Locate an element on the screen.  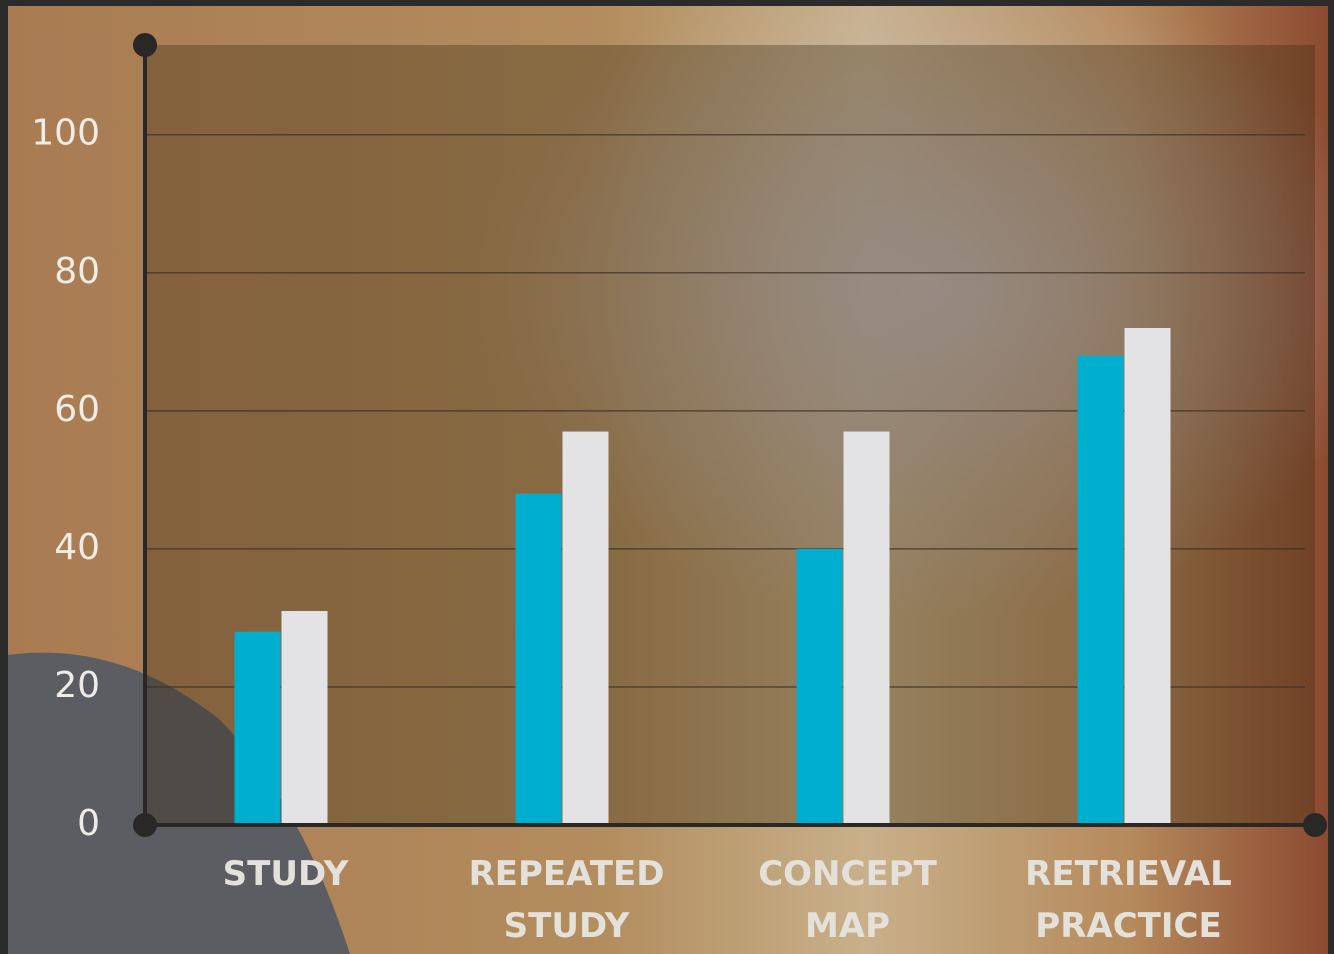
x-tick-label: REPEATED STUDY is located at coordinates (566, 900).